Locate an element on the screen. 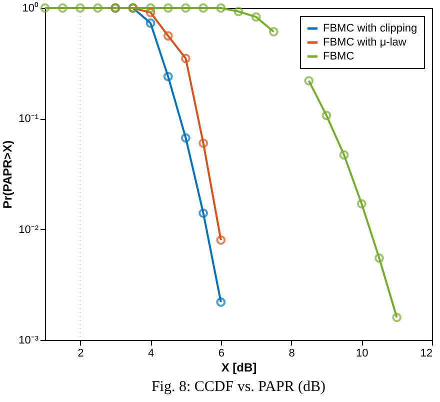  y-tick-label: 10⁰ is located at coordinates (30, 8).